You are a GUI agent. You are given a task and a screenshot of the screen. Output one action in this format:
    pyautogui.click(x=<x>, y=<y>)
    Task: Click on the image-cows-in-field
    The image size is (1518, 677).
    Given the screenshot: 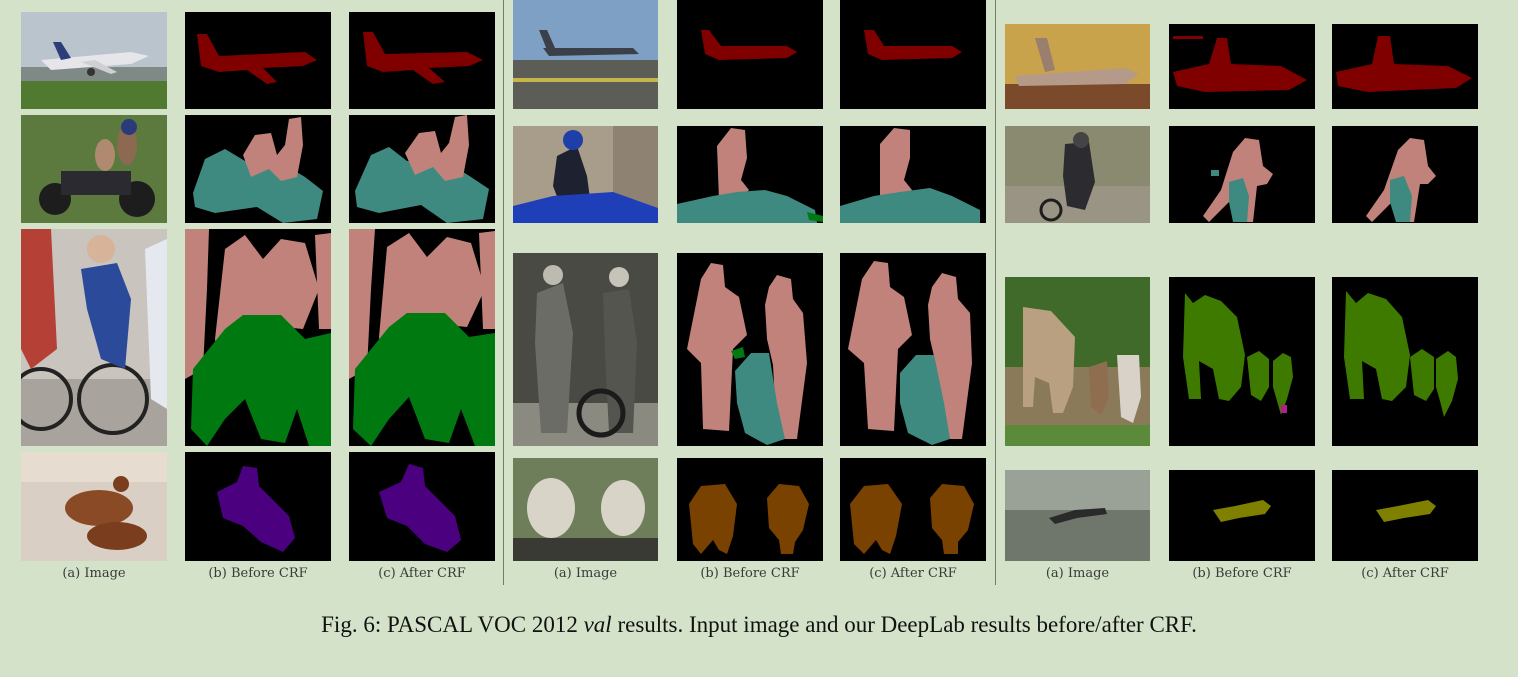 What is the action you would take?
    pyautogui.click(x=1077, y=361)
    